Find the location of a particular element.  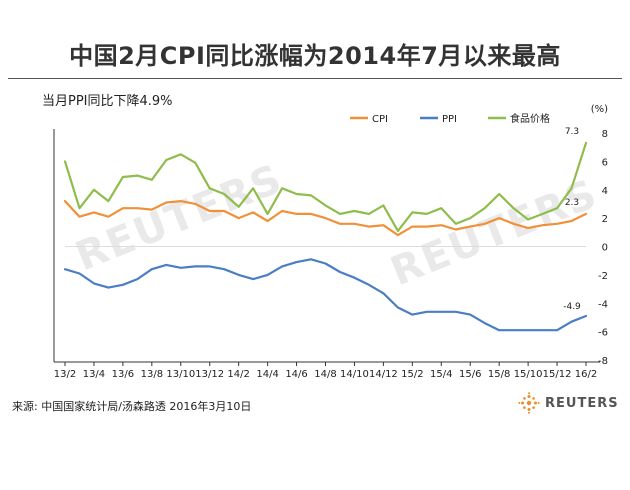

reuters-logo-icon is located at coordinates (529, 403).